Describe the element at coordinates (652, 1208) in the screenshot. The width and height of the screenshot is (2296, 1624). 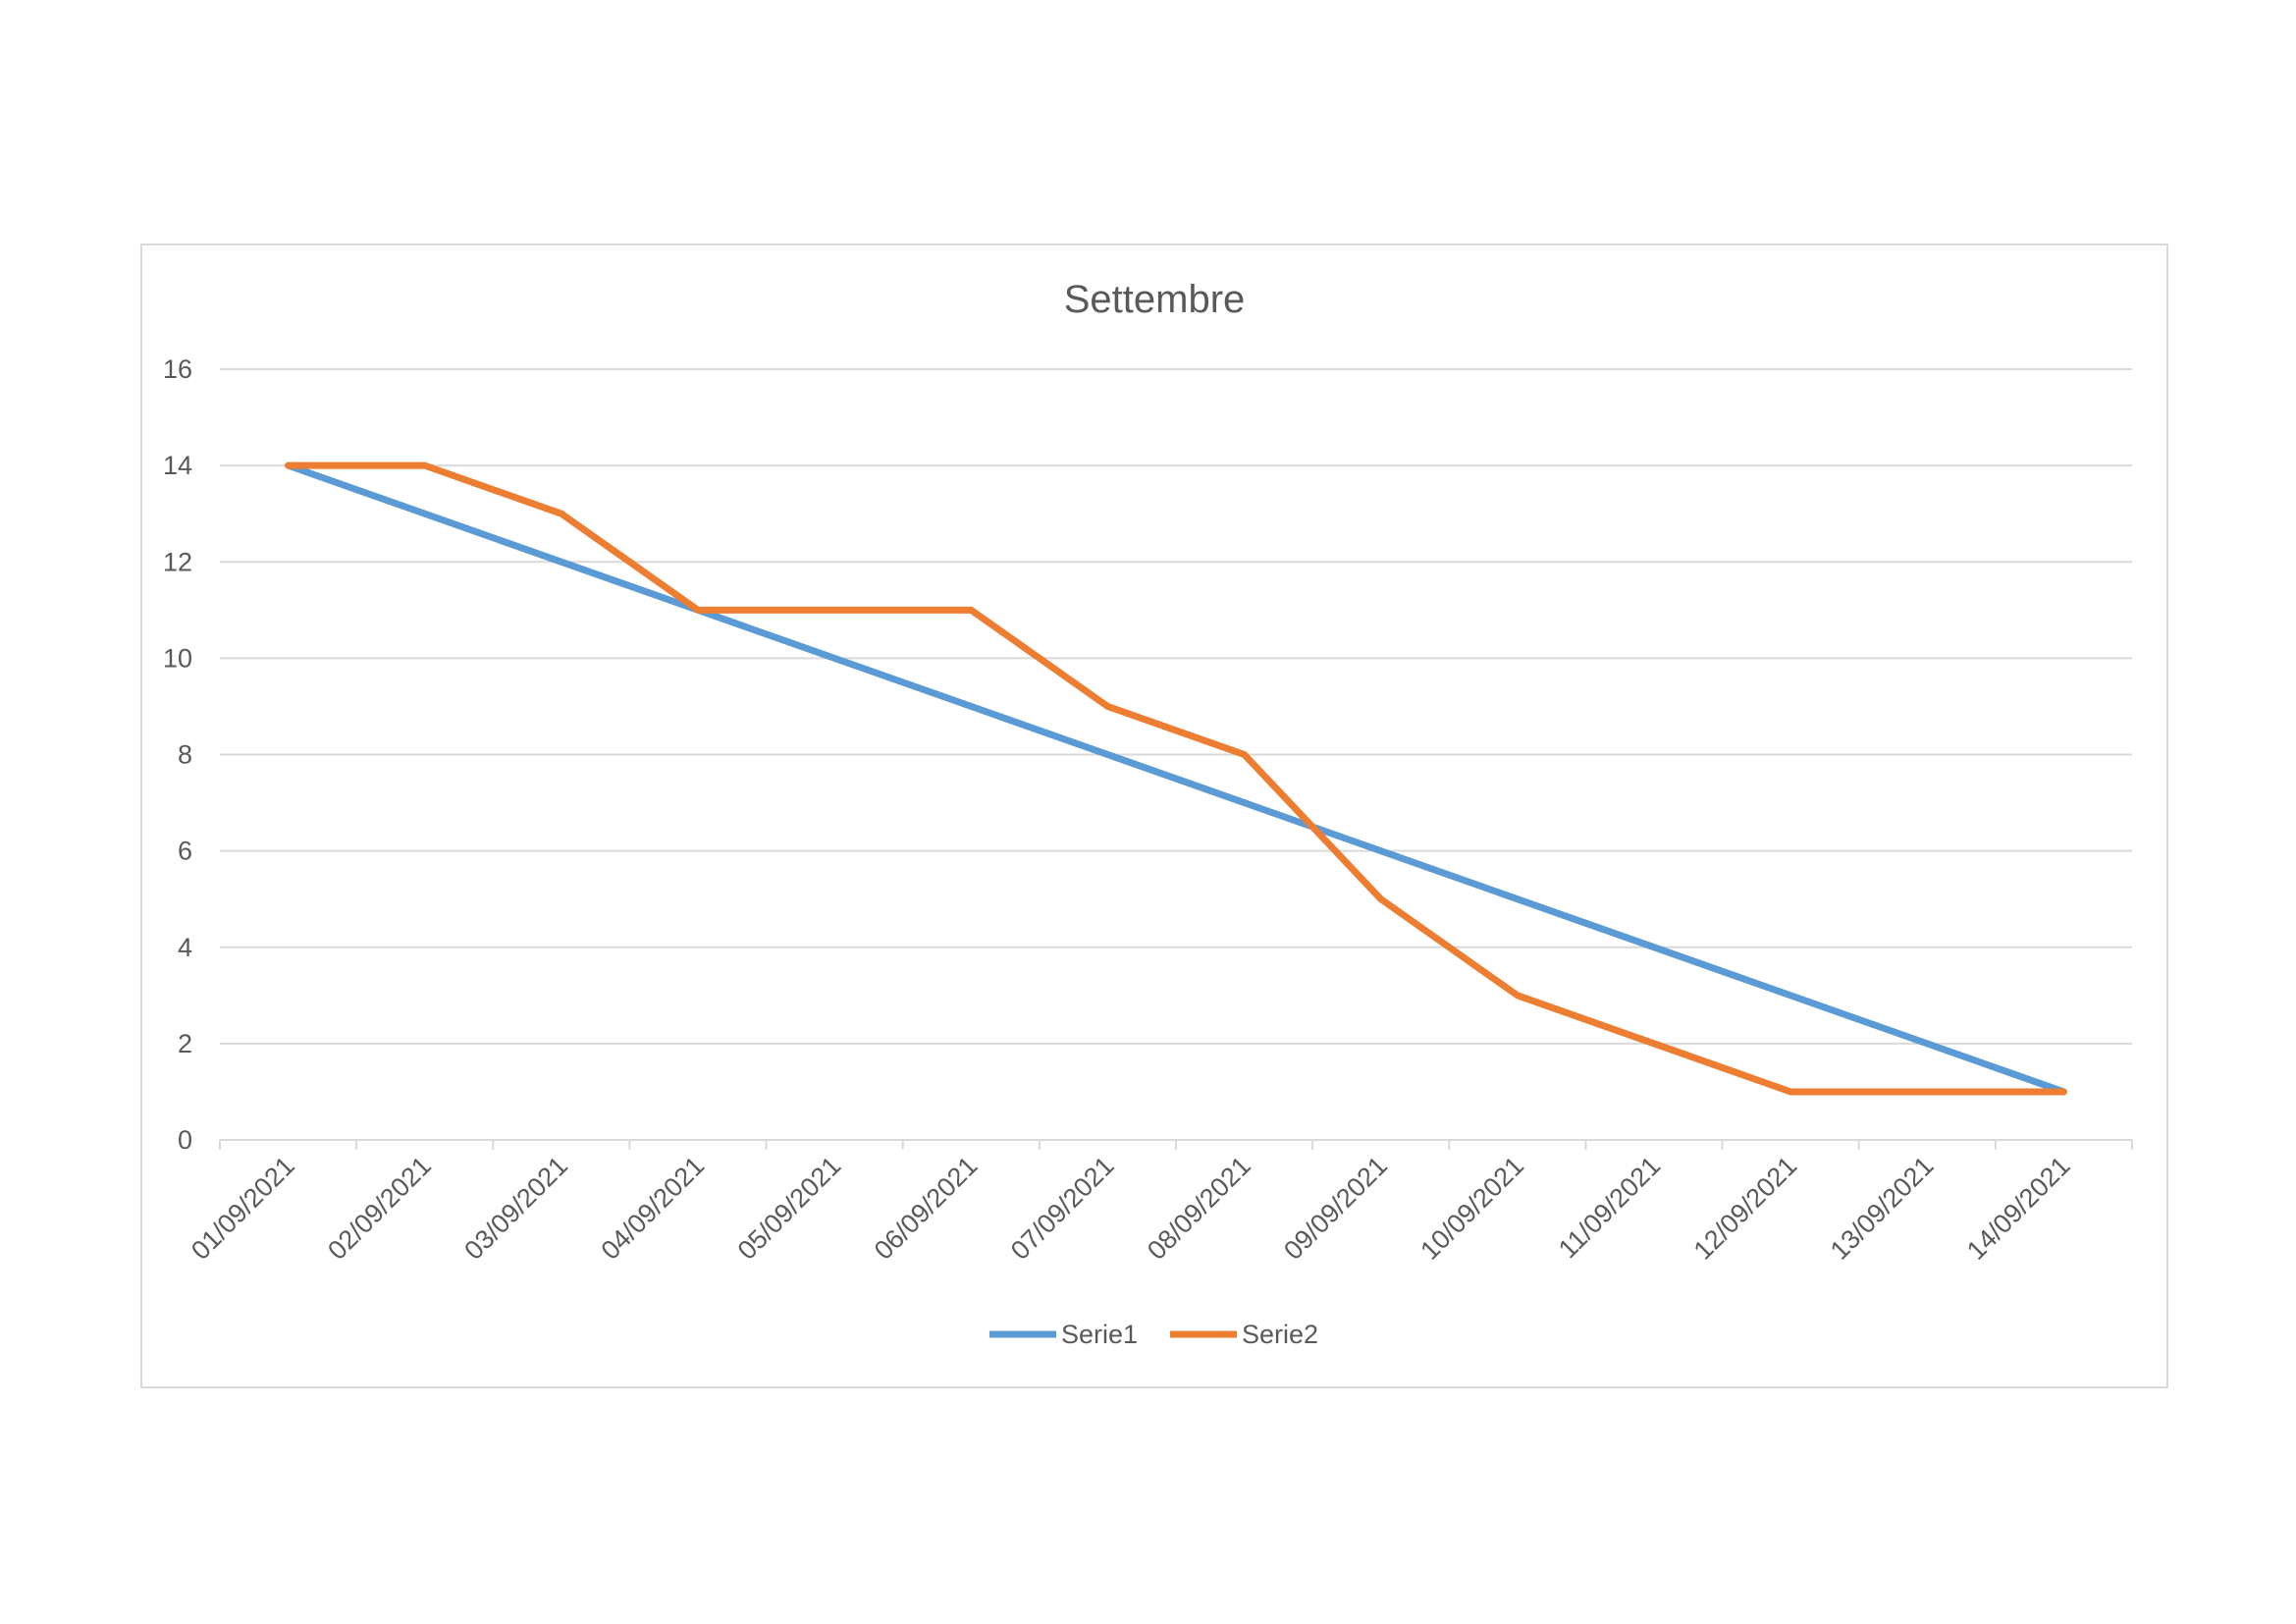
I see `x-tick-label: 04/09/2021` at that location.